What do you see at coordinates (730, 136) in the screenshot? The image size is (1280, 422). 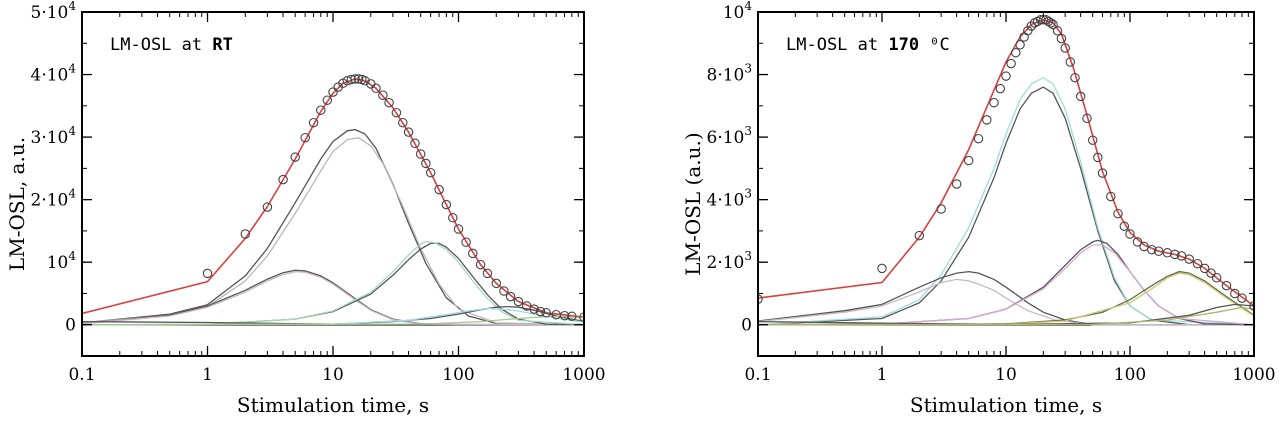 I see `y-tick-label: 6·10³` at bounding box center [730, 136].